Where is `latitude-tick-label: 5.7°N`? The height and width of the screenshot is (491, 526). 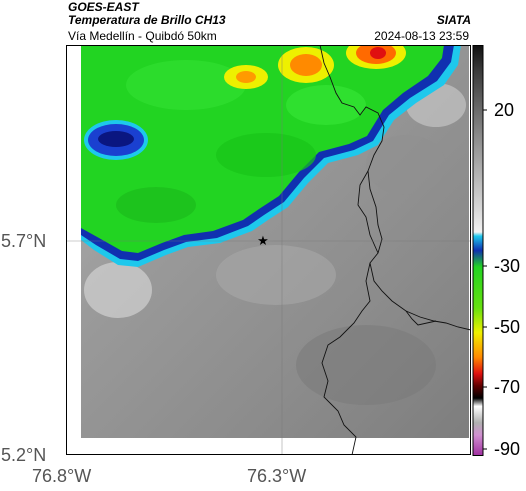
latitude-tick-label: 5.7°N is located at coordinates (24, 241).